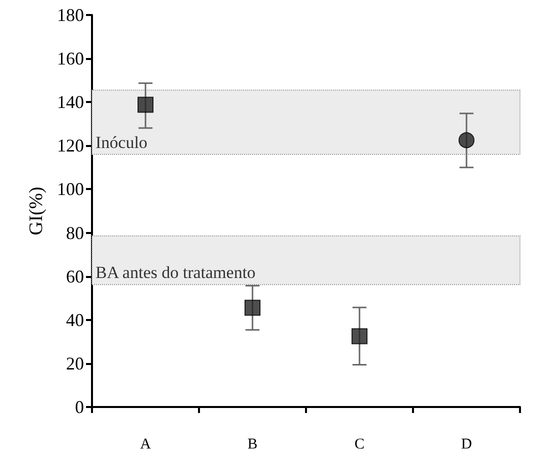 This screenshot has height=455, width=558. Describe the element at coordinates (75, 320) in the screenshot. I see `y-tick-label: 40` at that location.